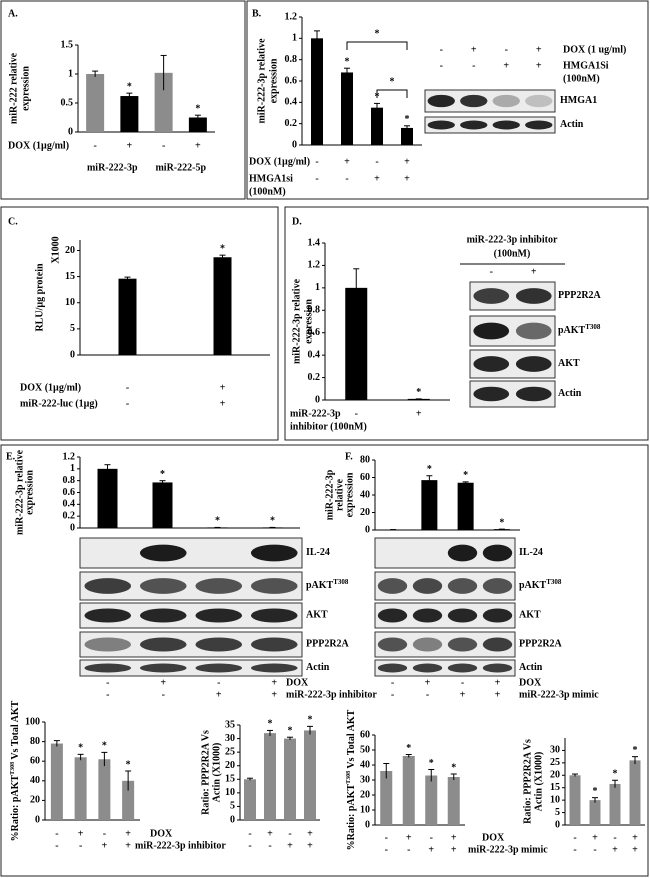 This screenshot has height=878, width=650. Describe the element at coordinates (38, 145) in the screenshot. I see `condition-label: DOX (1µg/ml)` at that location.